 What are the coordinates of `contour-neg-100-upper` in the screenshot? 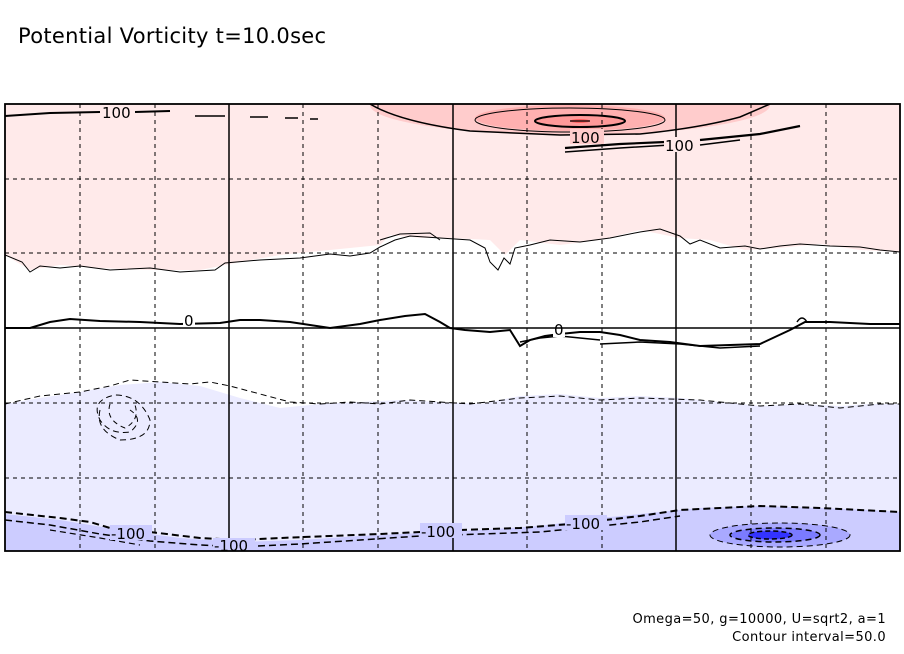 It's located at (452, 523).